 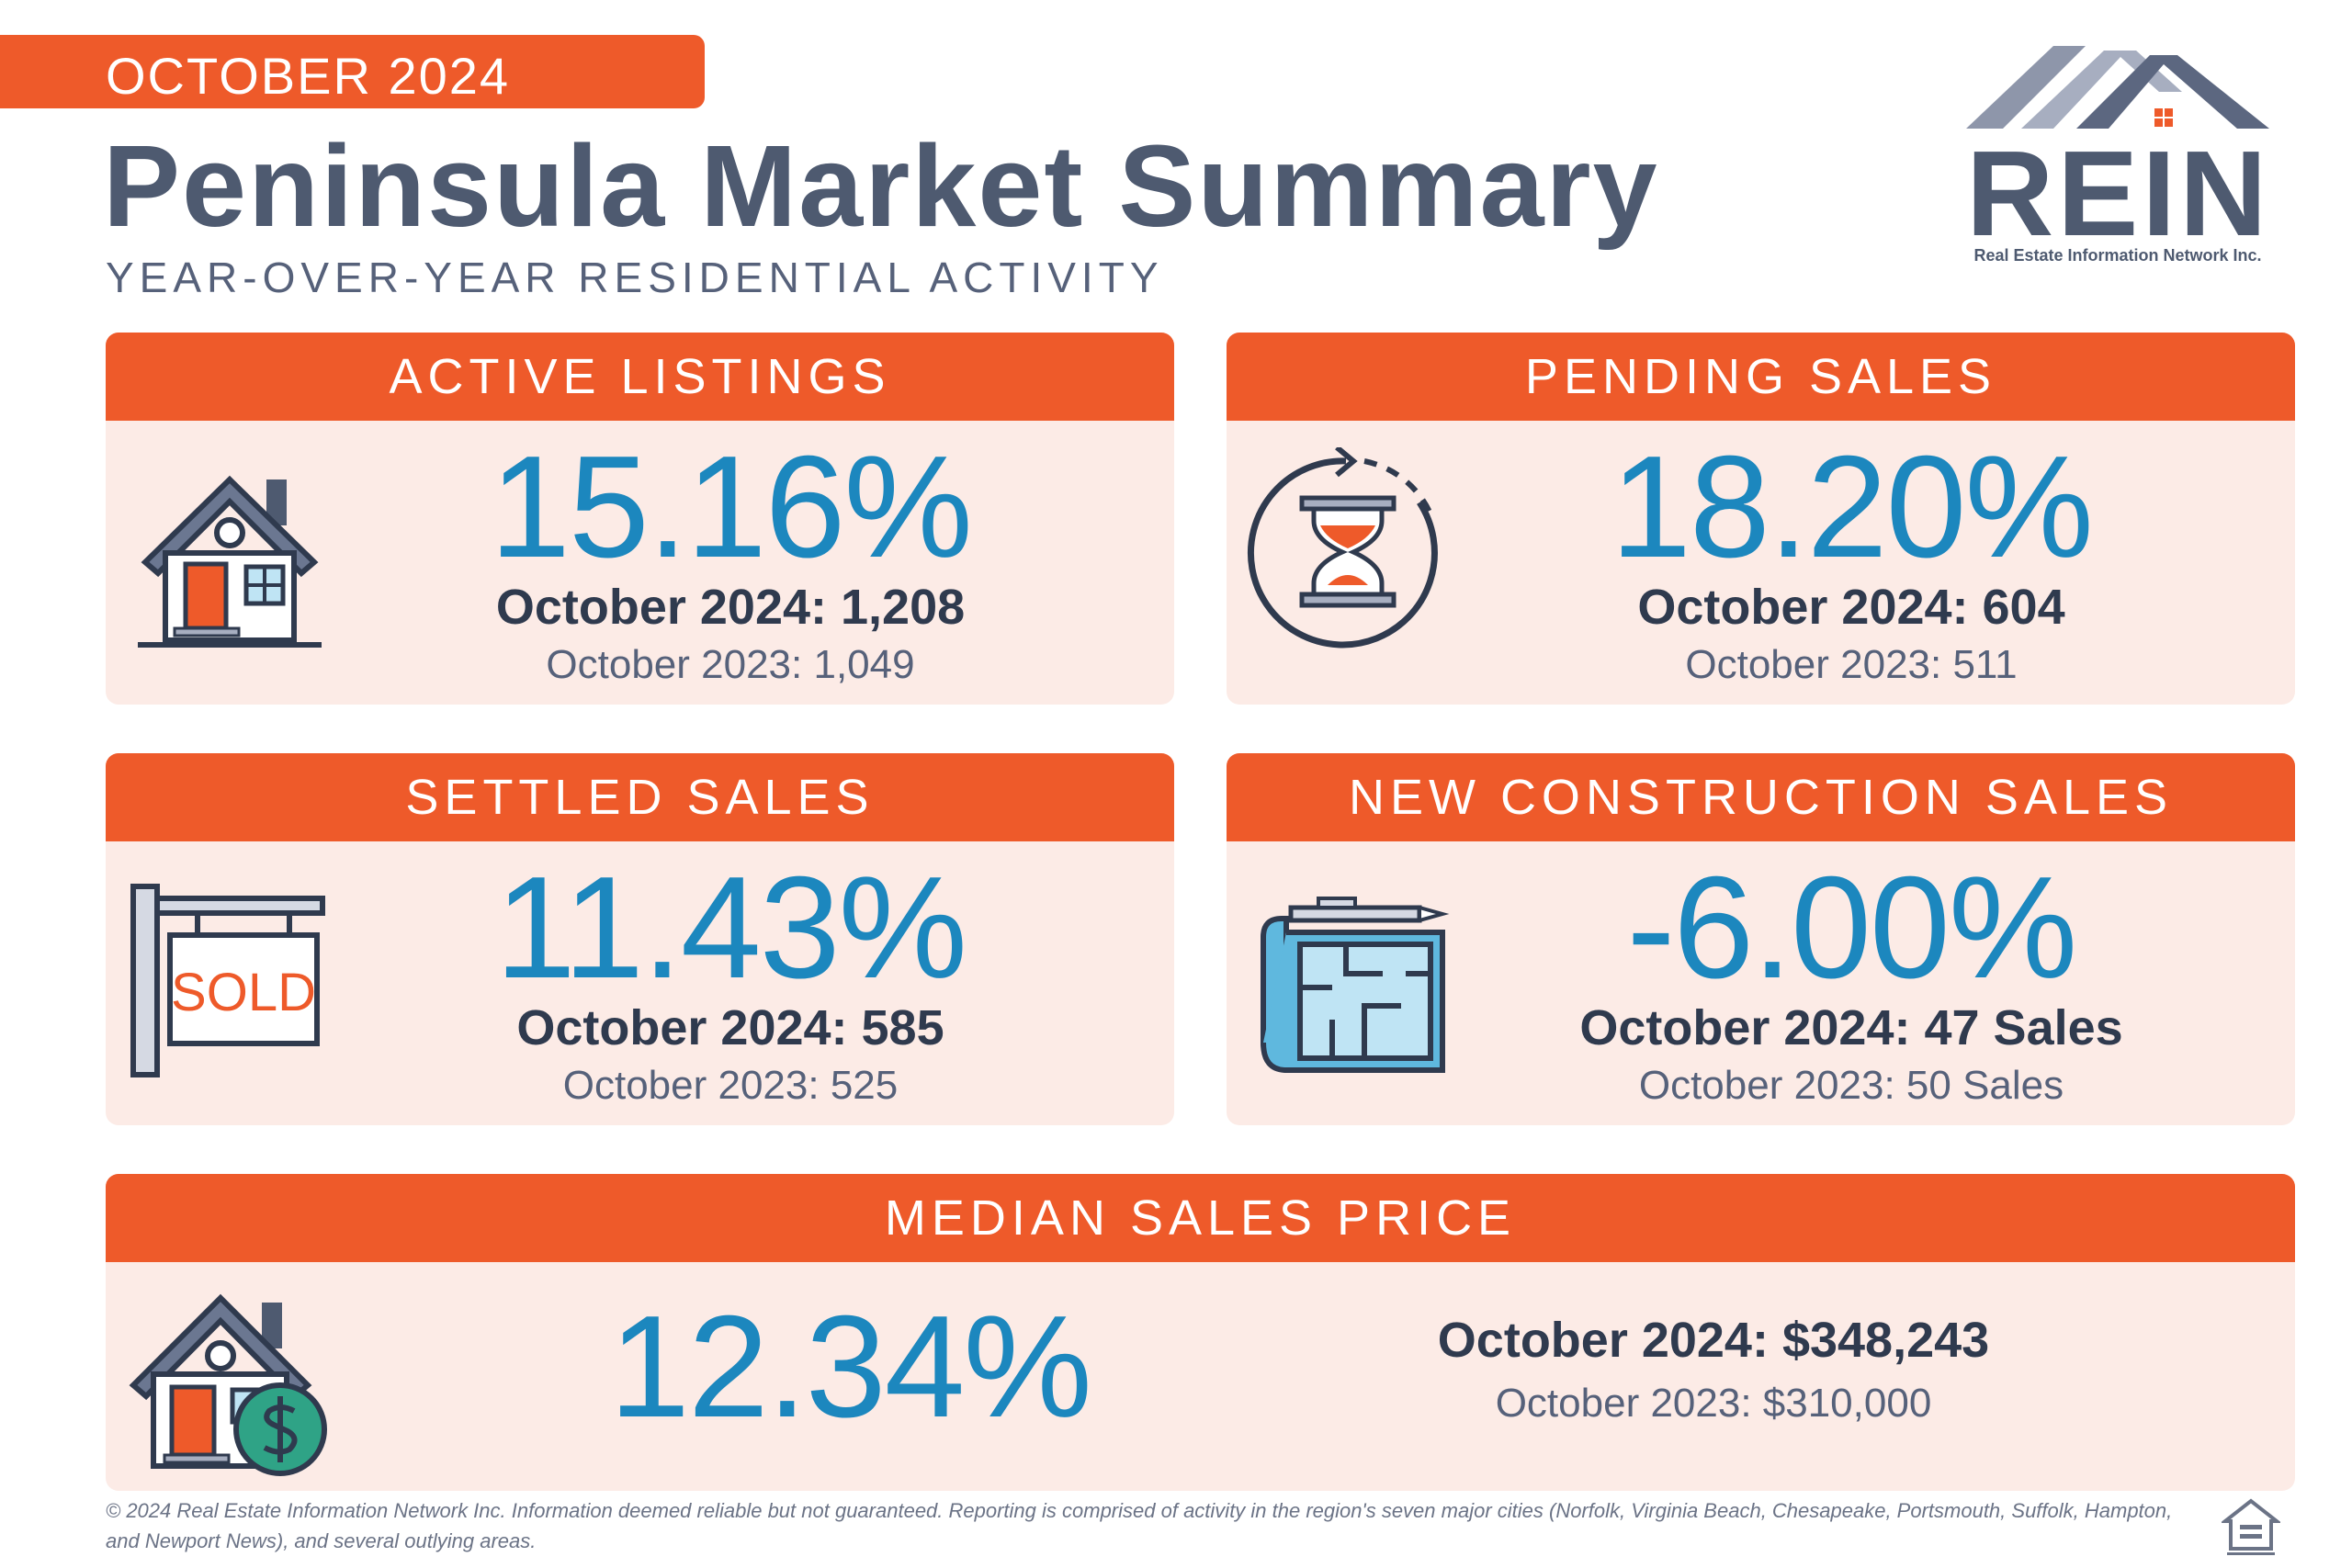 What do you see at coordinates (1851, 1085) in the screenshot?
I see `new-construction-previous: October 2023: 50 Sales` at bounding box center [1851, 1085].